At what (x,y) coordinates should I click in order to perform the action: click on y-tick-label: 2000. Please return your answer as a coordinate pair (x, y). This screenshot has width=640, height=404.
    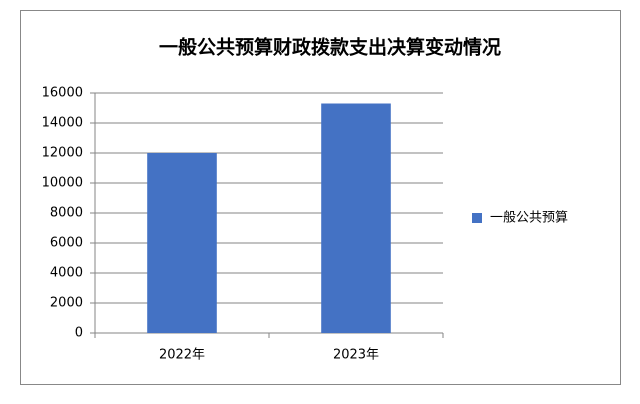
    Looking at the image, I should click on (66, 303).